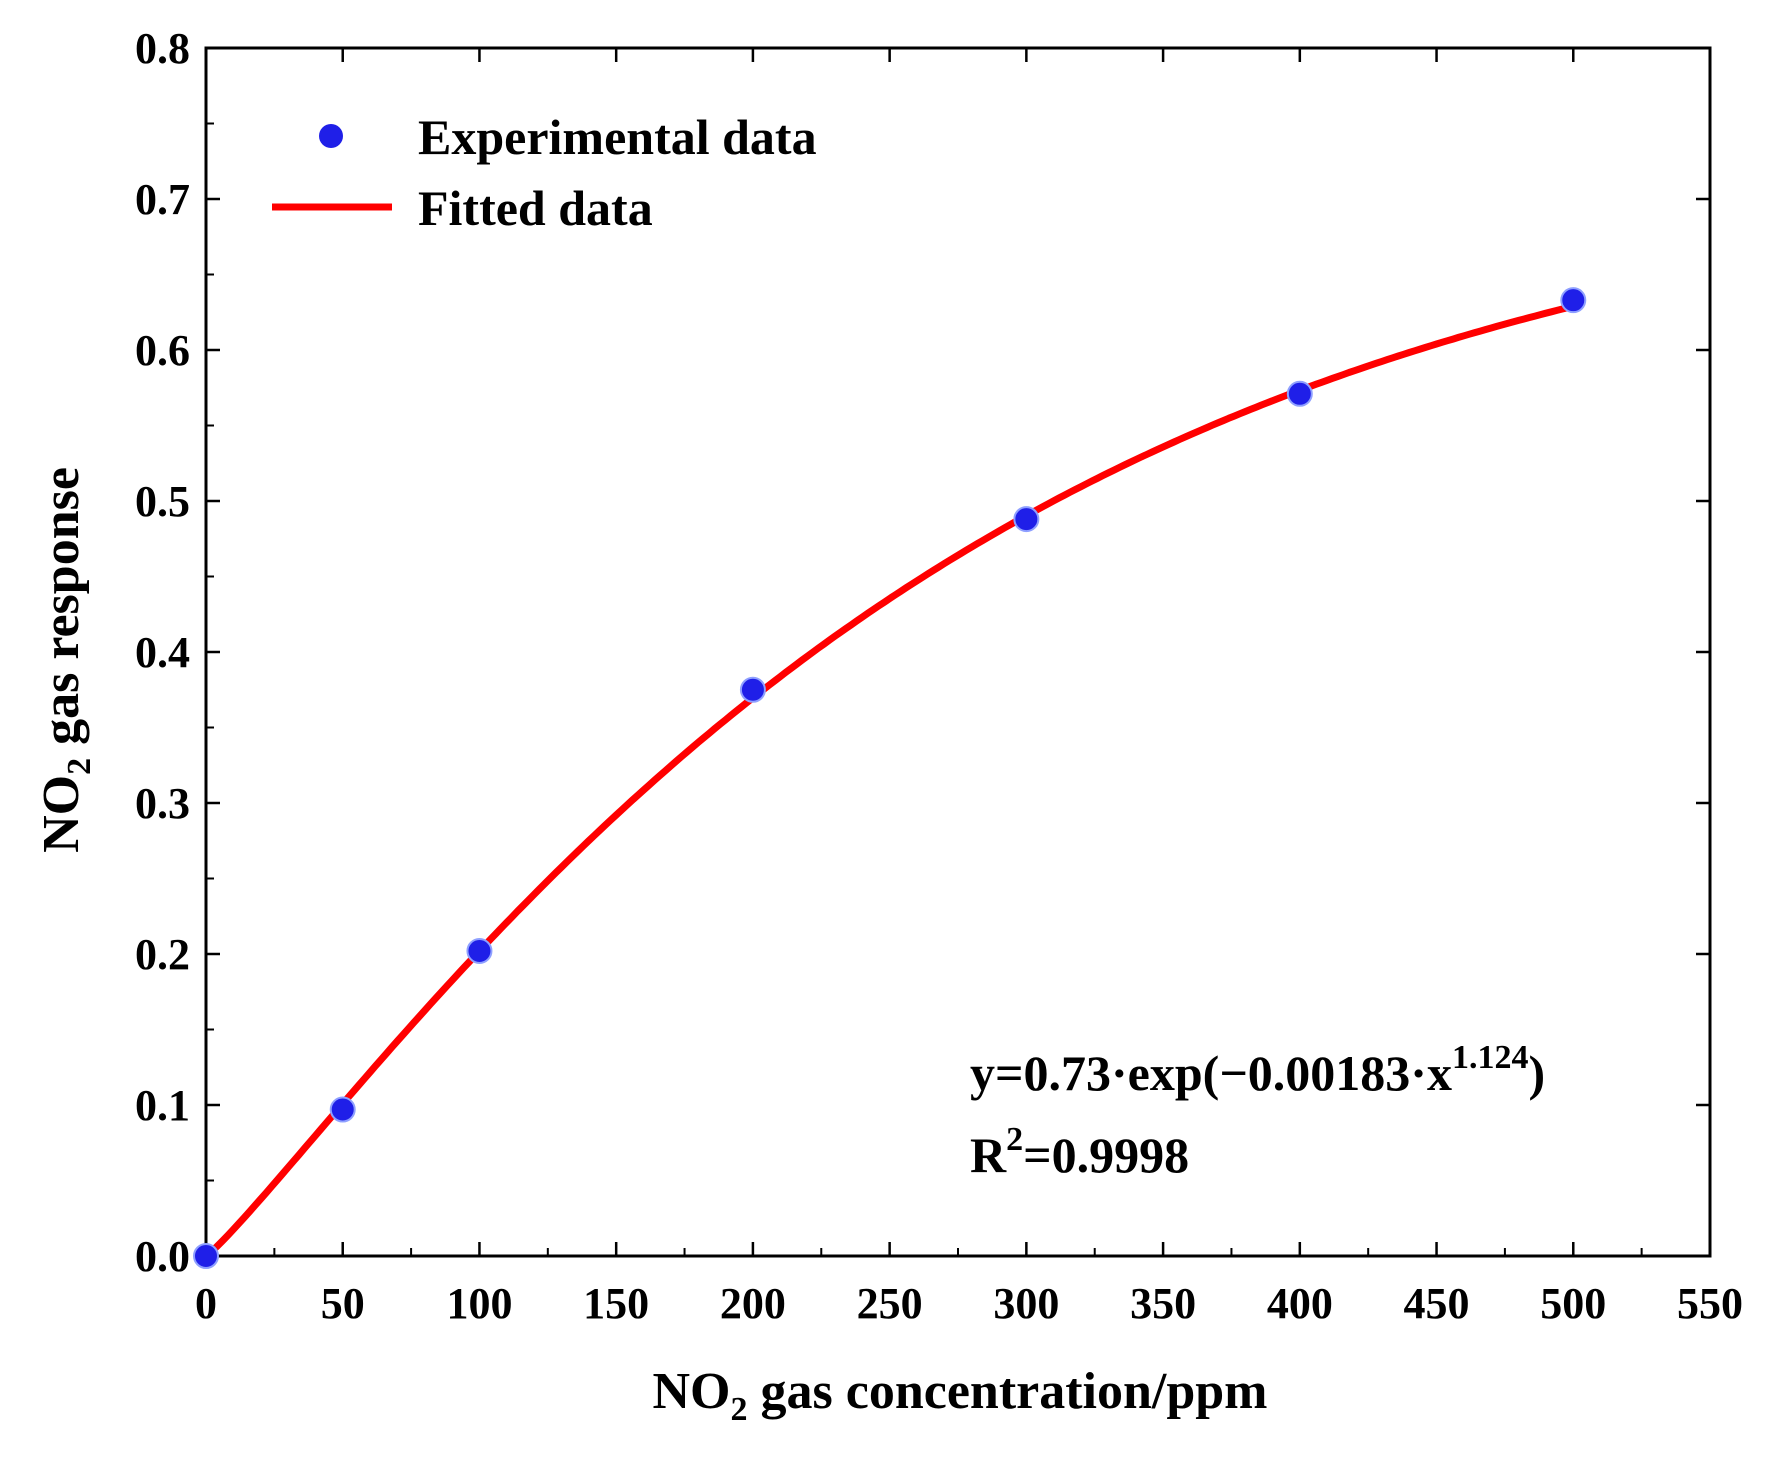 This screenshot has width=1768, height=1470. I want to click on y-tick-label: 0.3, so click(162, 803).